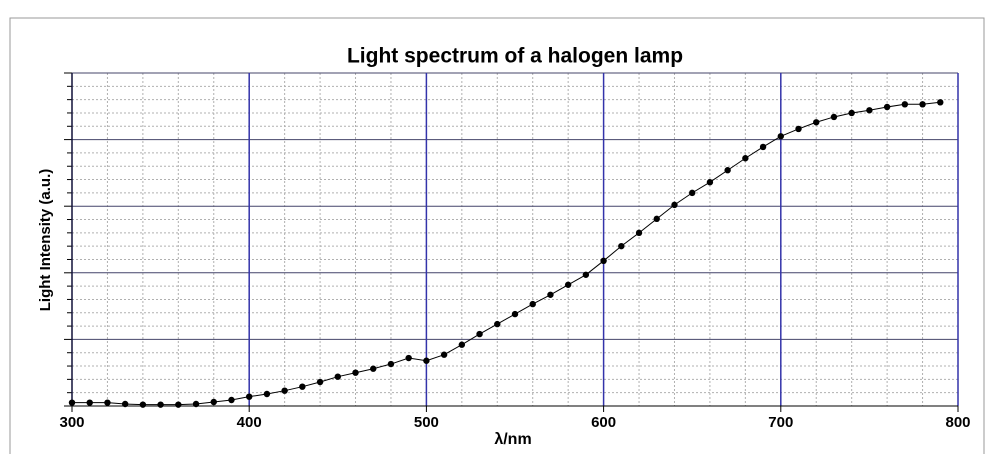 The width and height of the screenshot is (989, 454). What do you see at coordinates (957, 422) in the screenshot?
I see `x-tick-label: 800` at bounding box center [957, 422].